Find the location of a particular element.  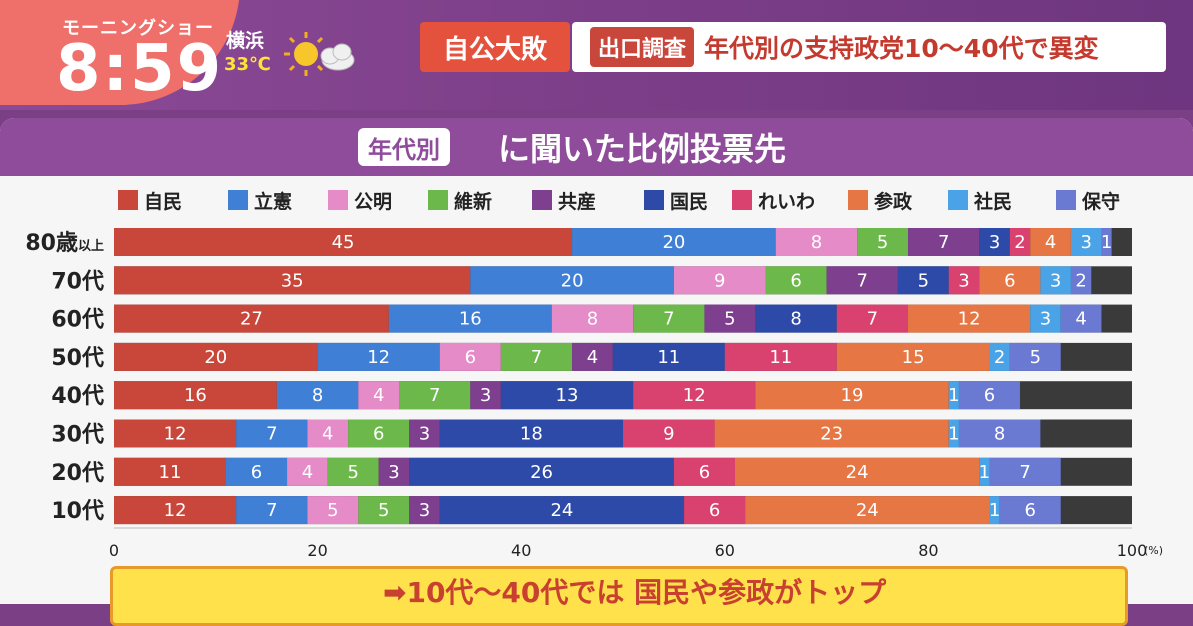

data-label: 19 is located at coordinates (852, 395).